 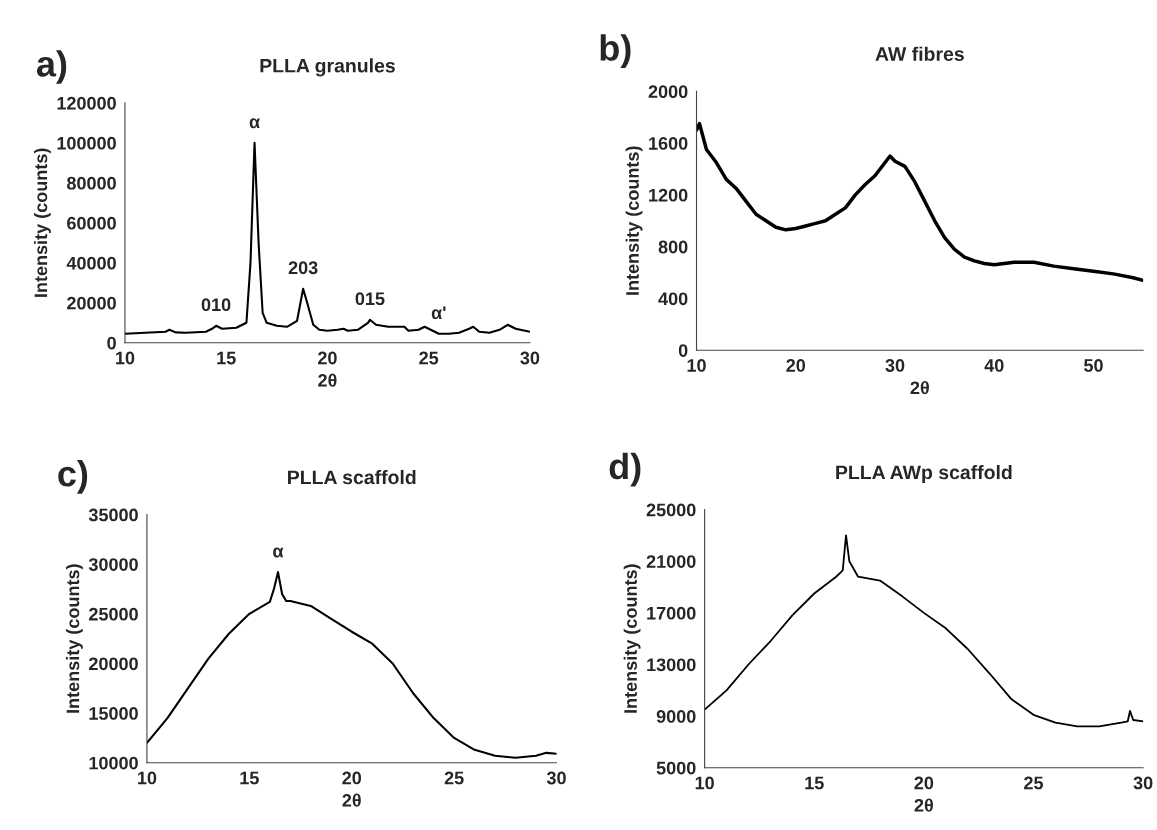 What do you see at coordinates (303, 268) in the screenshot?
I see `annotation: 203` at bounding box center [303, 268].